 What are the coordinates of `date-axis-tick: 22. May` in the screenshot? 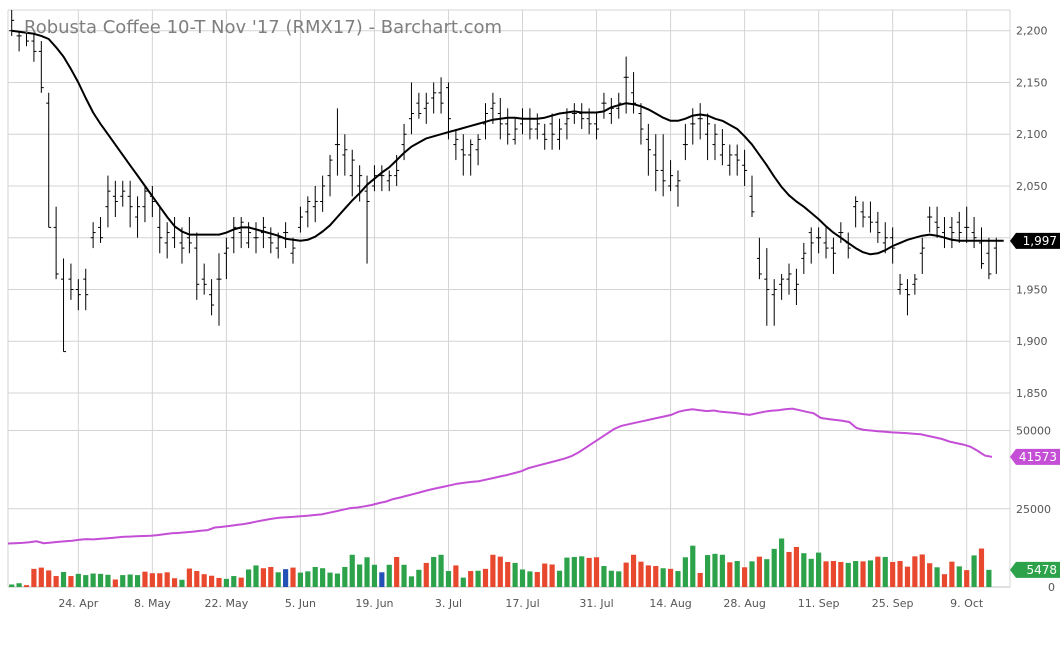 It's located at (227, 603).